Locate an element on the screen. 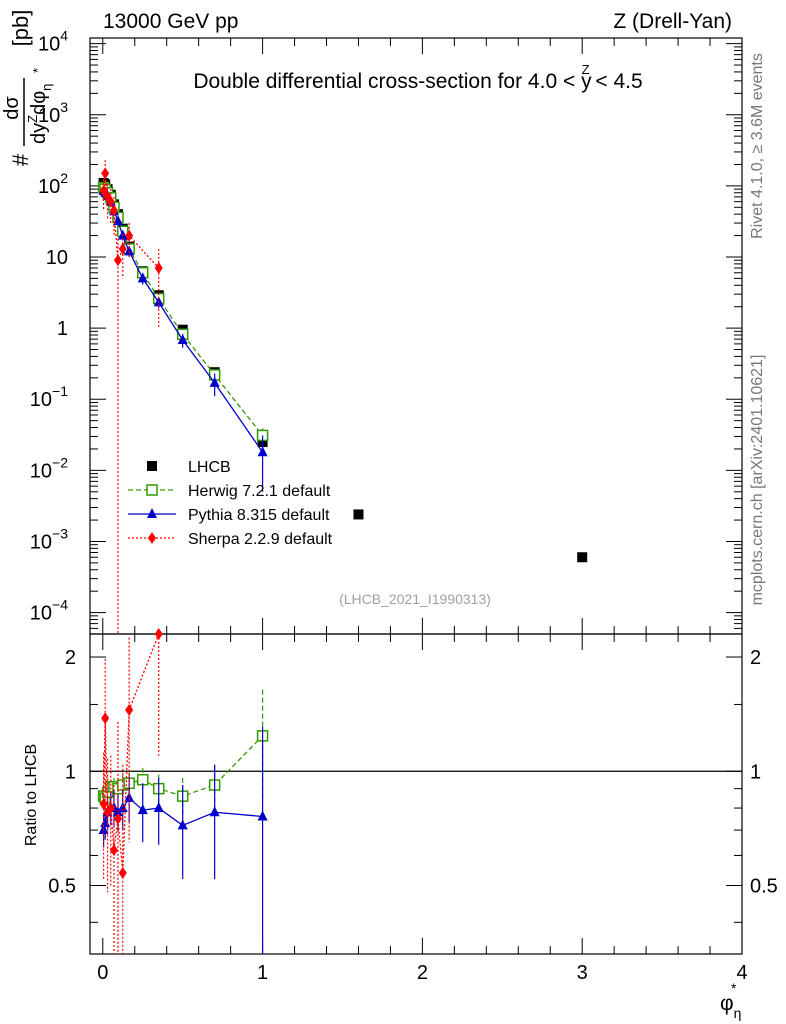 The width and height of the screenshot is (786, 1024). x-label-var: φ is located at coordinates (727, 1003).